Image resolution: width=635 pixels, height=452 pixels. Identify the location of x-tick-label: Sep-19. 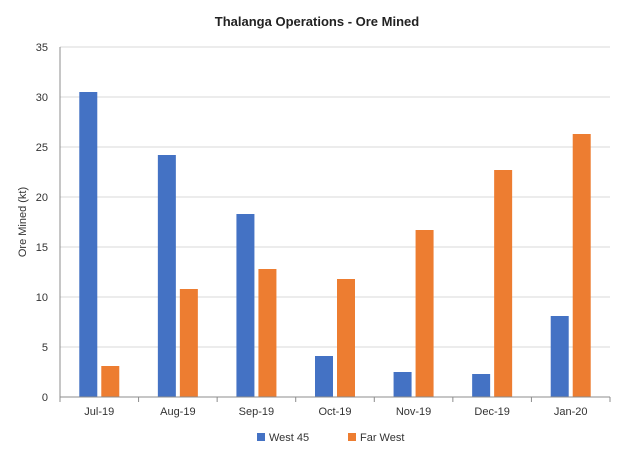
(256, 412).